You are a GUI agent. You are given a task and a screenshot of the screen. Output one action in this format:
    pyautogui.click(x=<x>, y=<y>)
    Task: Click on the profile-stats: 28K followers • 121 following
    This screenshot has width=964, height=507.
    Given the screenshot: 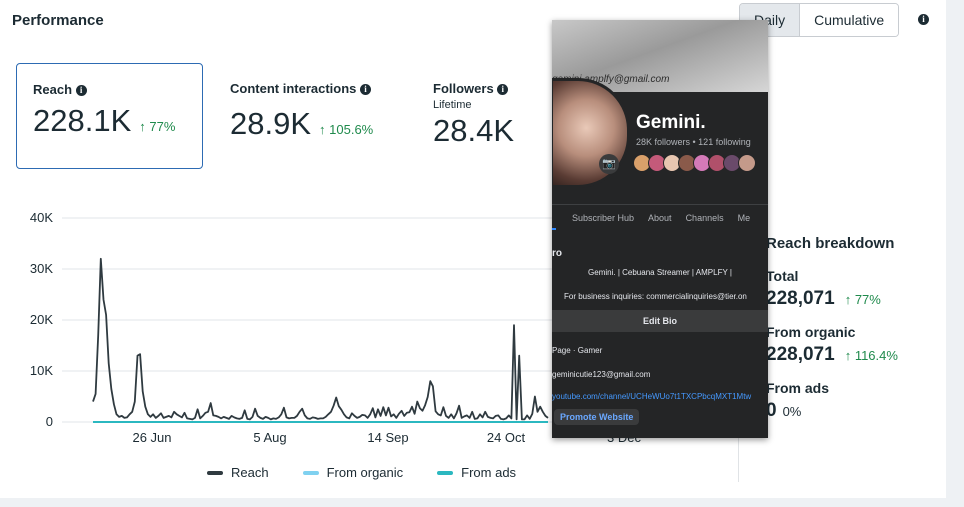 What is the action you would take?
    pyautogui.click(x=693, y=142)
    